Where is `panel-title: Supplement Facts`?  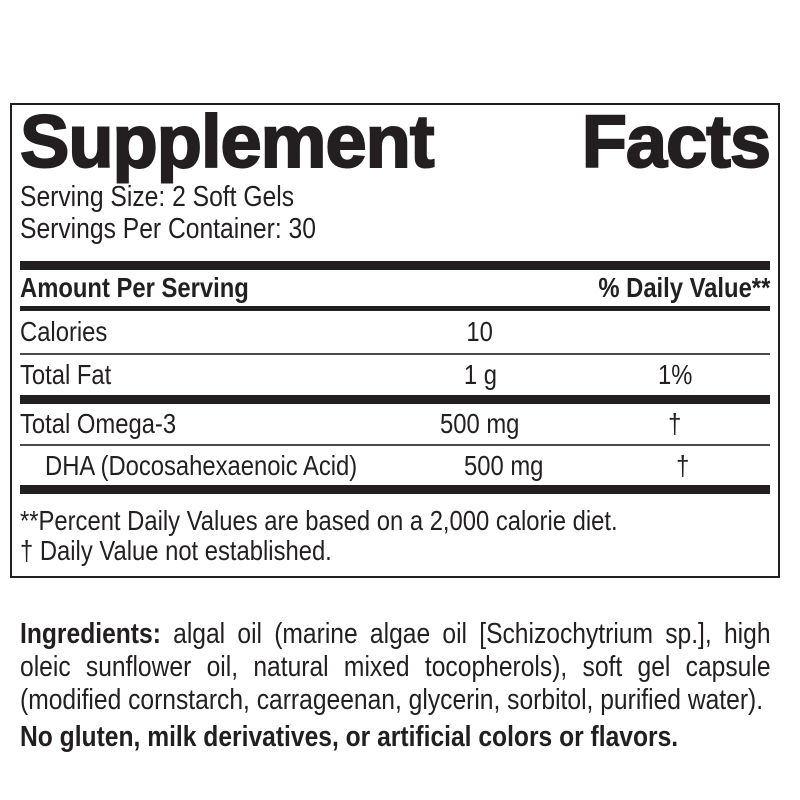
panel-title: Supplement Facts is located at coordinates (395, 141).